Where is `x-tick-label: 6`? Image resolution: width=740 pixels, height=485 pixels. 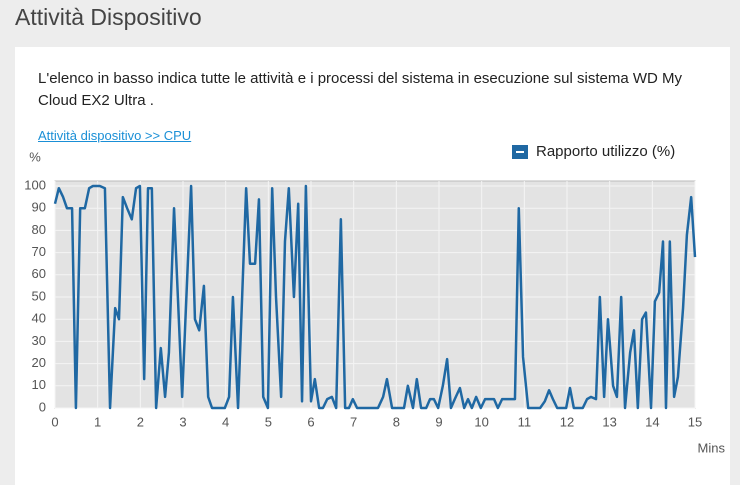
x-tick-label: 6 is located at coordinates (310, 421).